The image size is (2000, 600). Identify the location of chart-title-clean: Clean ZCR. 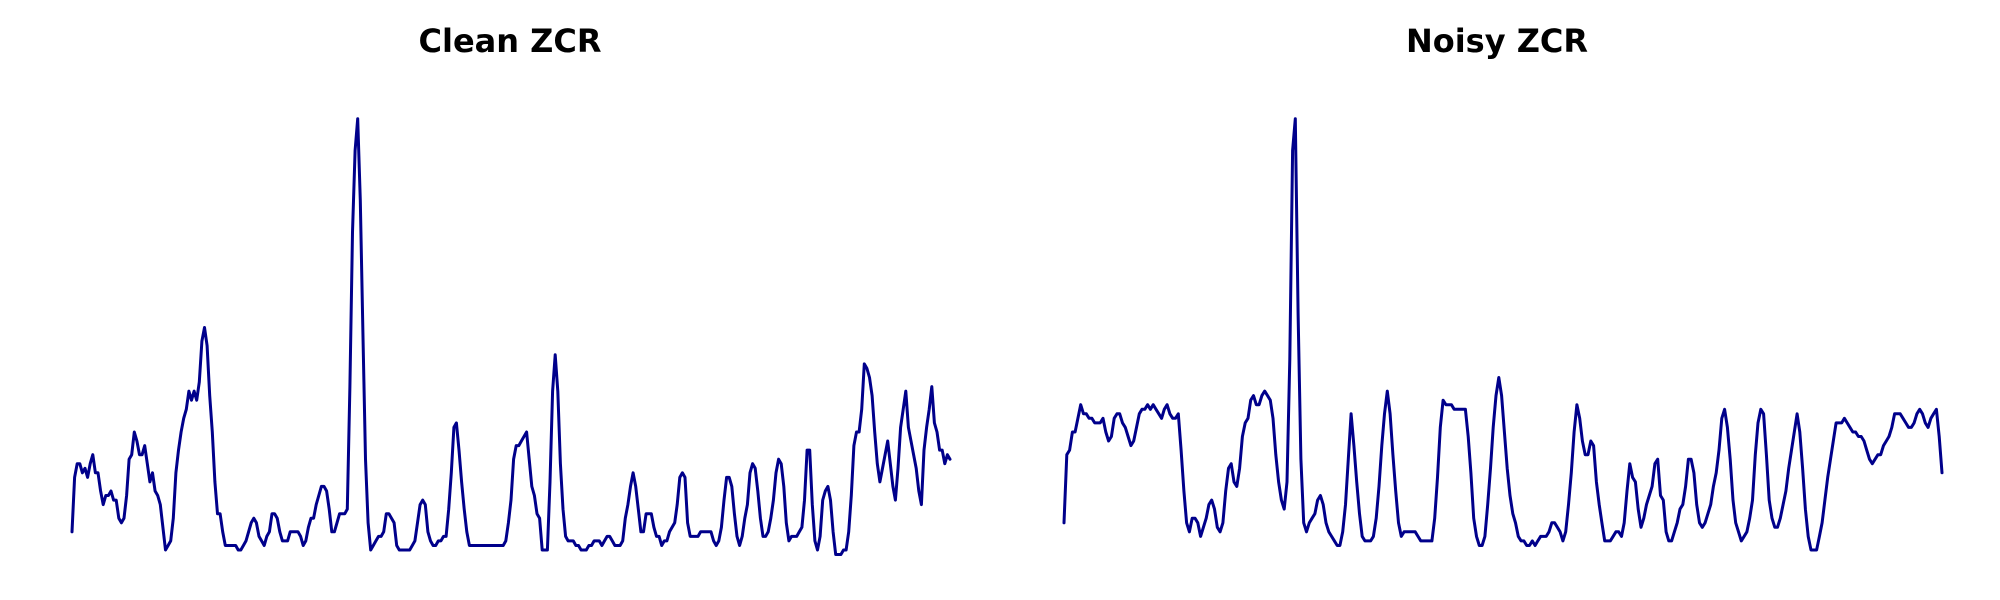
(510, 41).